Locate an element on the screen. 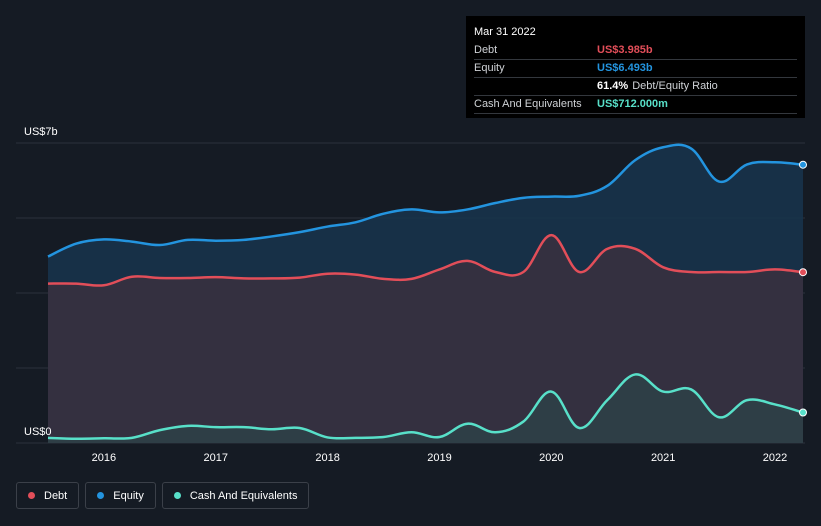 This screenshot has height=526, width=821. tooltip-ratio-label: Debt/Equity Ratio is located at coordinates (675, 86).